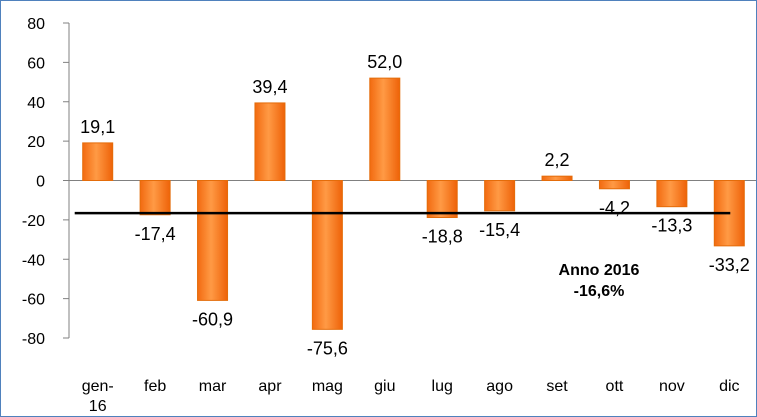  I want to click on x-tick-label-ago: ago, so click(499, 386).